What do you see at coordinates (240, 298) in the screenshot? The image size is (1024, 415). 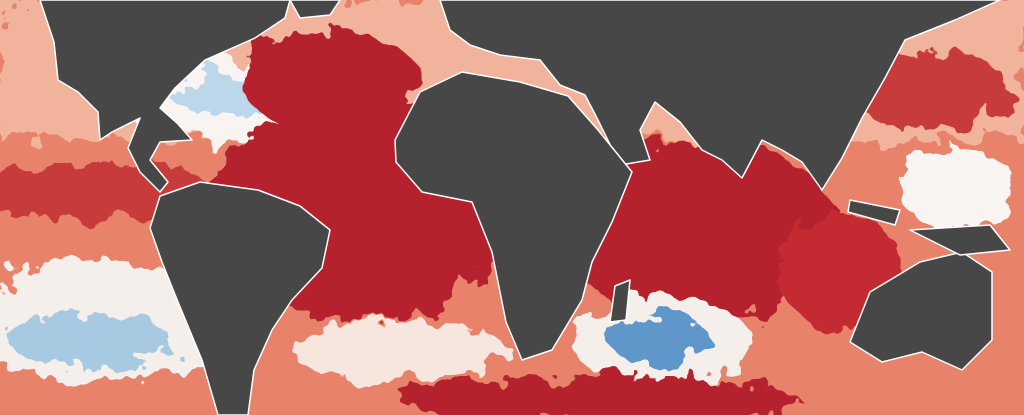 I see `south-america` at bounding box center [240, 298].